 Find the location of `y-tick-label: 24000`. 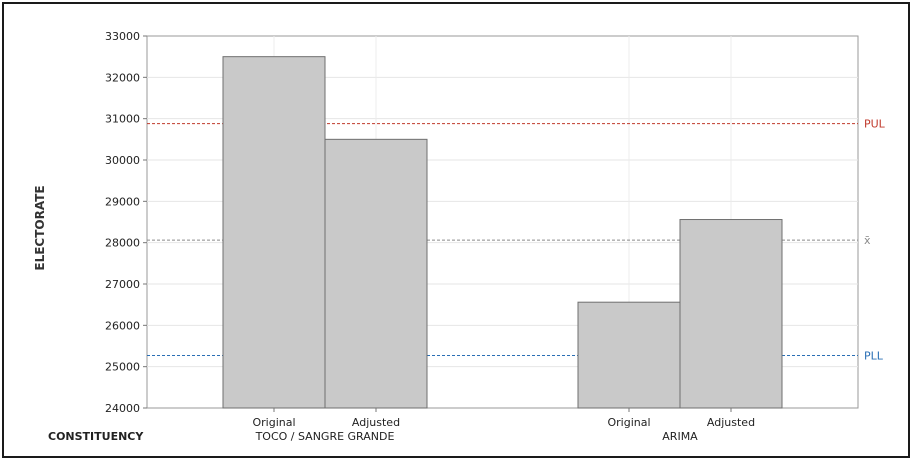

y-tick-label: 24000 is located at coordinates (122, 408).